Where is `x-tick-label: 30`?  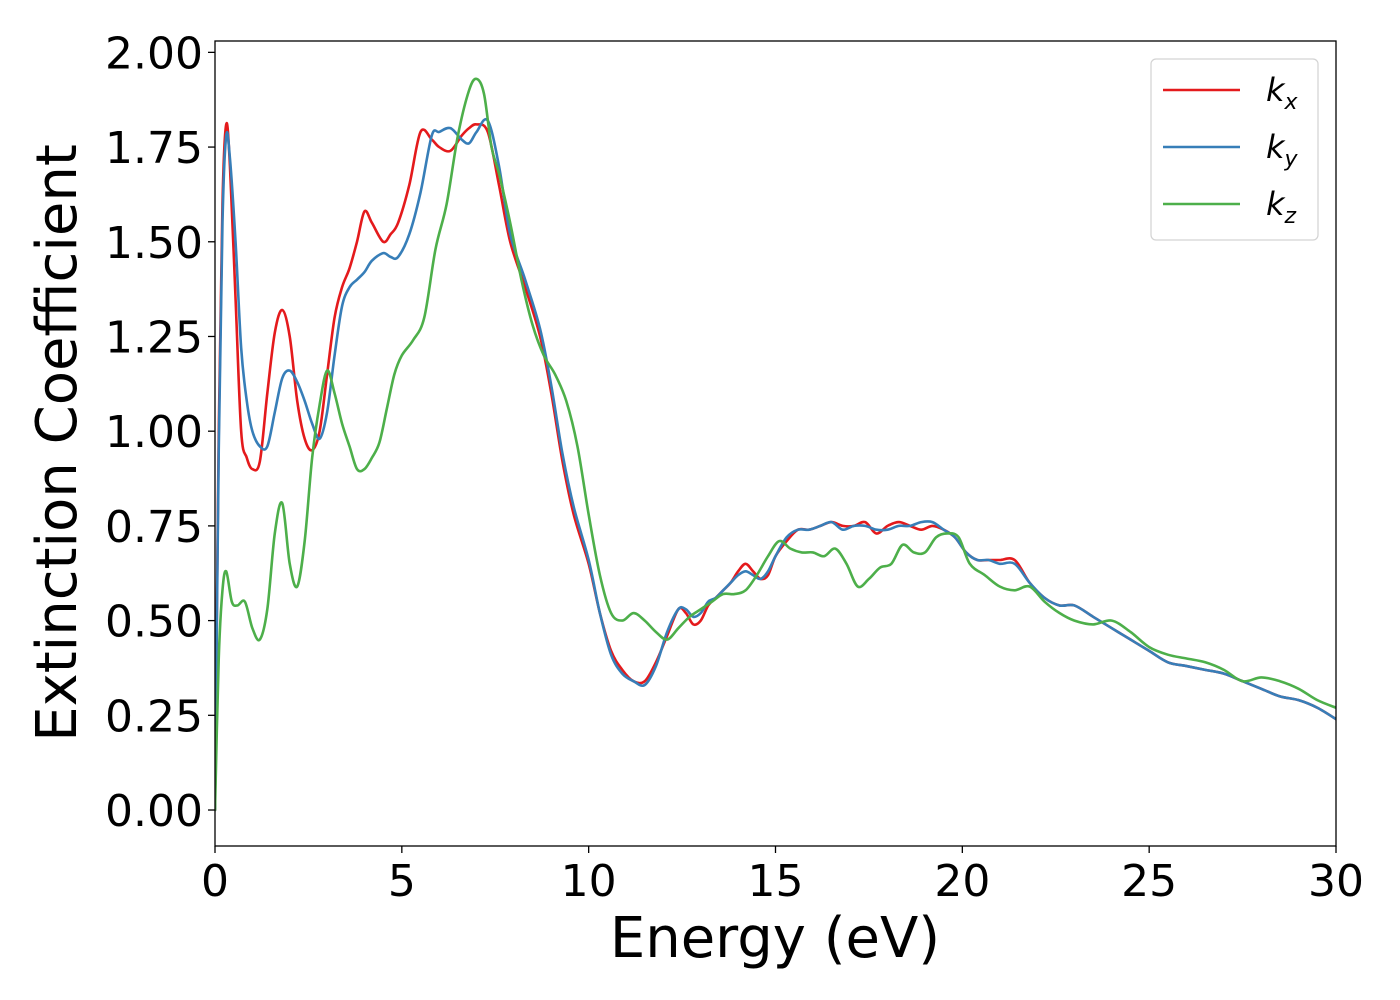
x-tick-label: 30 is located at coordinates (1336, 881).